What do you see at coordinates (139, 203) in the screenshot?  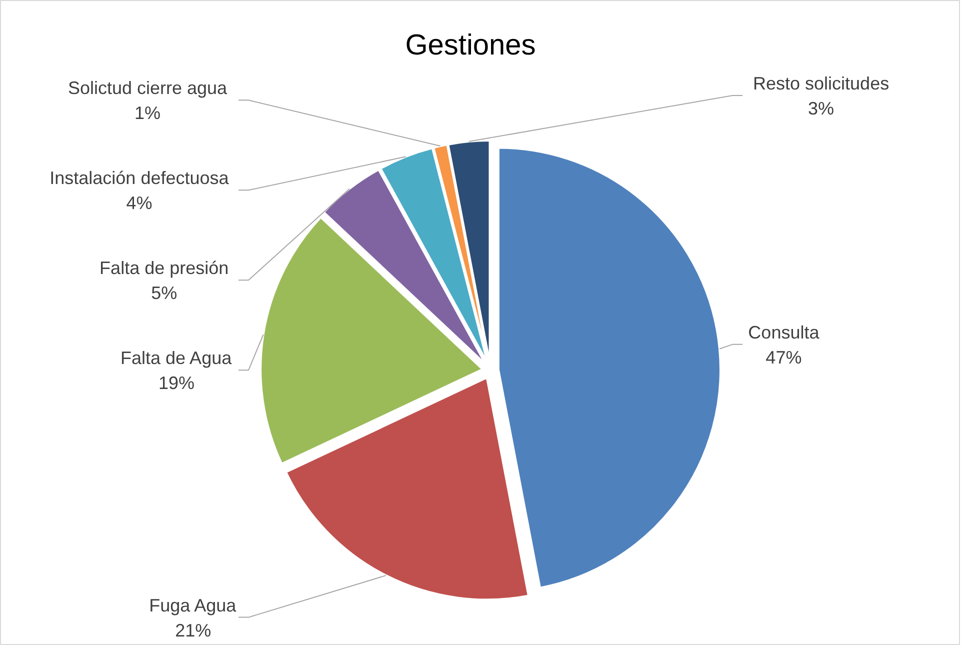 I see `data-label: 4%` at bounding box center [139, 203].